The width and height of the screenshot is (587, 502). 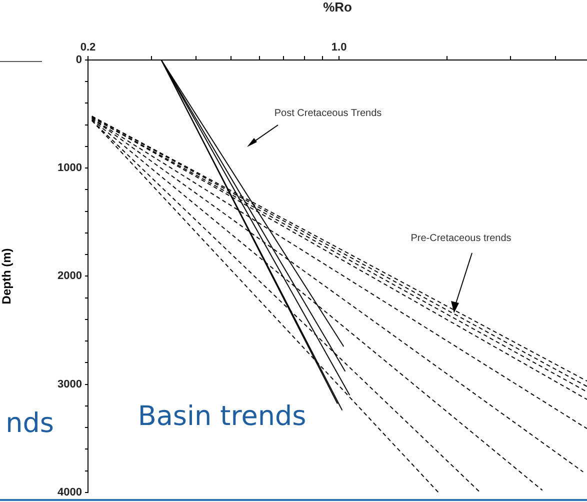 What do you see at coordinates (79, 60) in the screenshot?
I see `y-tick-label: 0` at bounding box center [79, 60].